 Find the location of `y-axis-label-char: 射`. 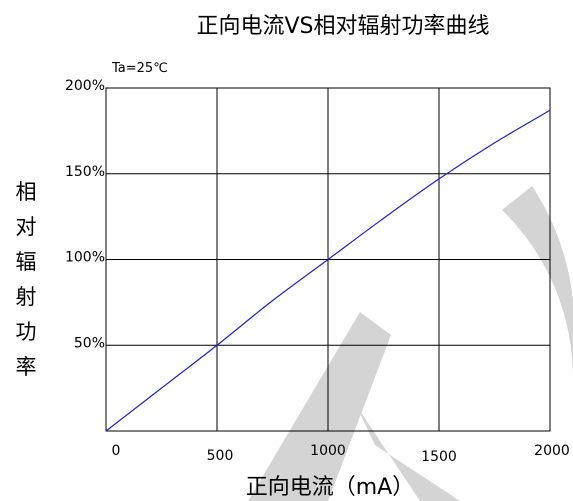

y-axis-label-char: 射 is located at coordinates (26, 297).